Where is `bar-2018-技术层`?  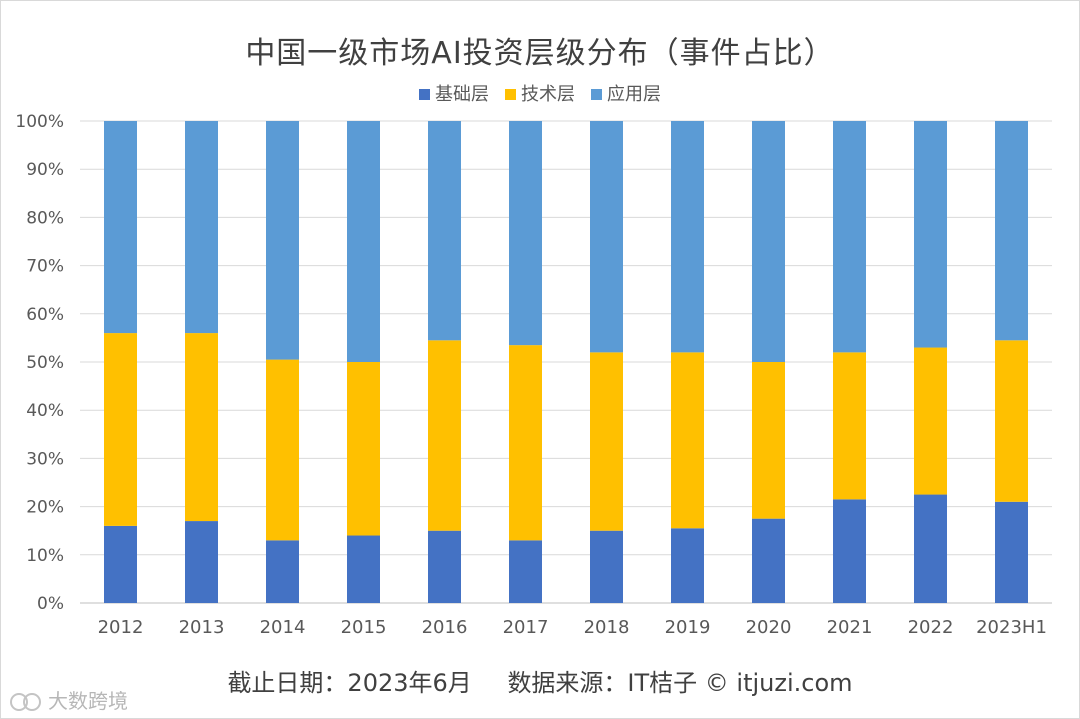
bar-2018-技术层 is located at coordinates (606, 441).